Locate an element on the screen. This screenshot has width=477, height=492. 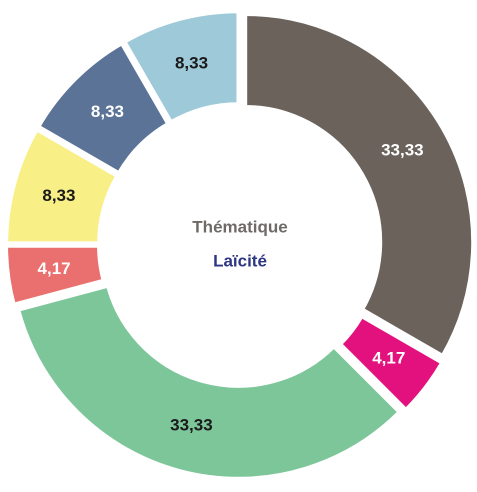
center-subtitle: Laïcité is located at coordinates (240, 260).